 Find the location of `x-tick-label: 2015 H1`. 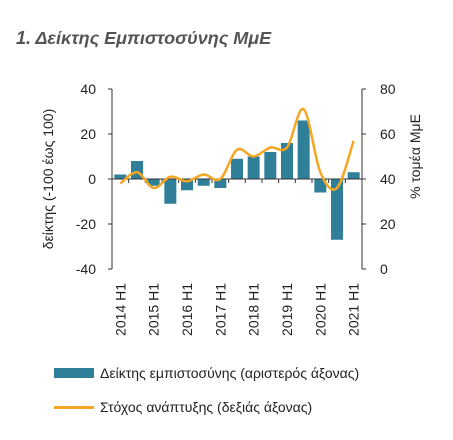

x-tick-label: 2015 H1 is located at coordinates (154, 309).